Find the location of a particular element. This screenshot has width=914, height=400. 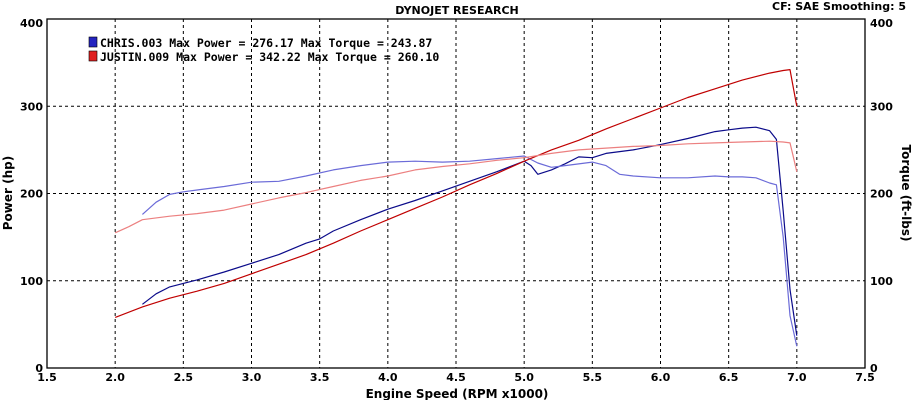

y-tick-label-left: 400 is located at coordinates (31, 23).